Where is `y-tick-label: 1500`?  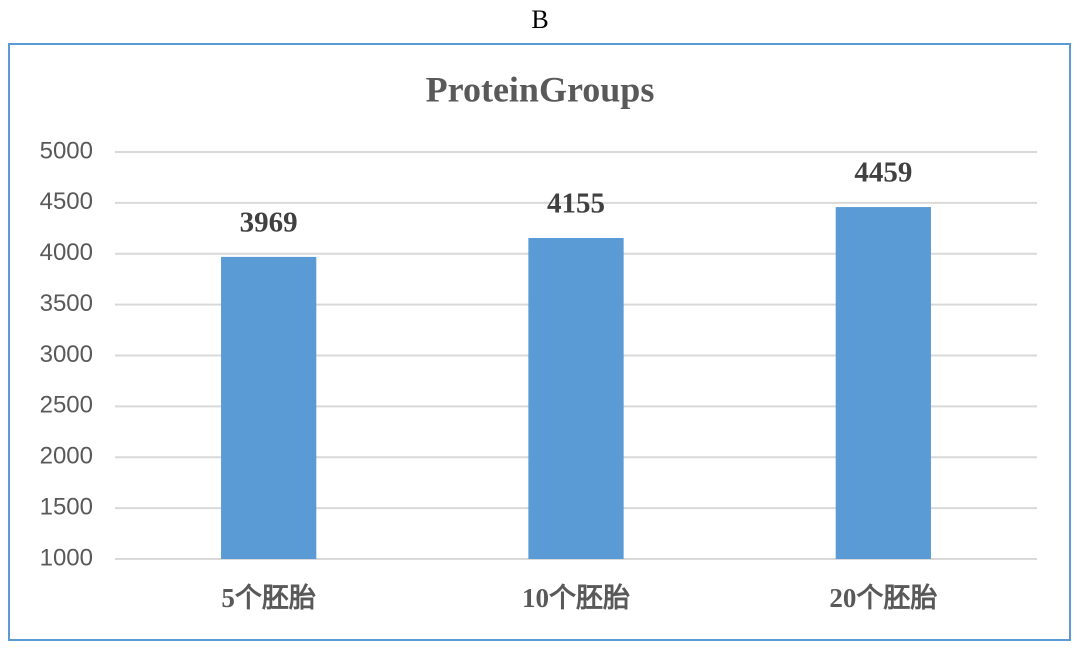
y-tick-label: 1500 is located at coordinates (66, 506).